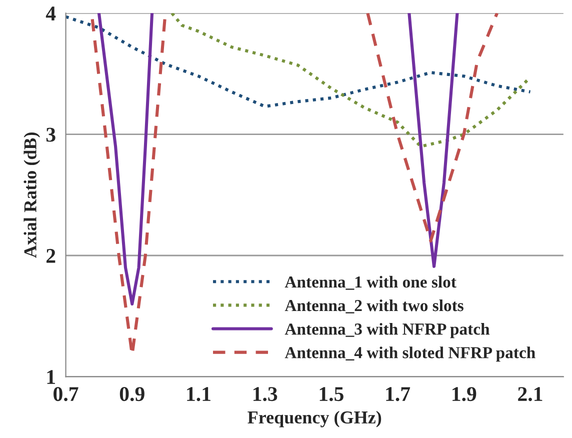 Image resolution: width=572 pixels, height=438 pixels. I want to click on y-tick-label: 4, so click(51, 13).